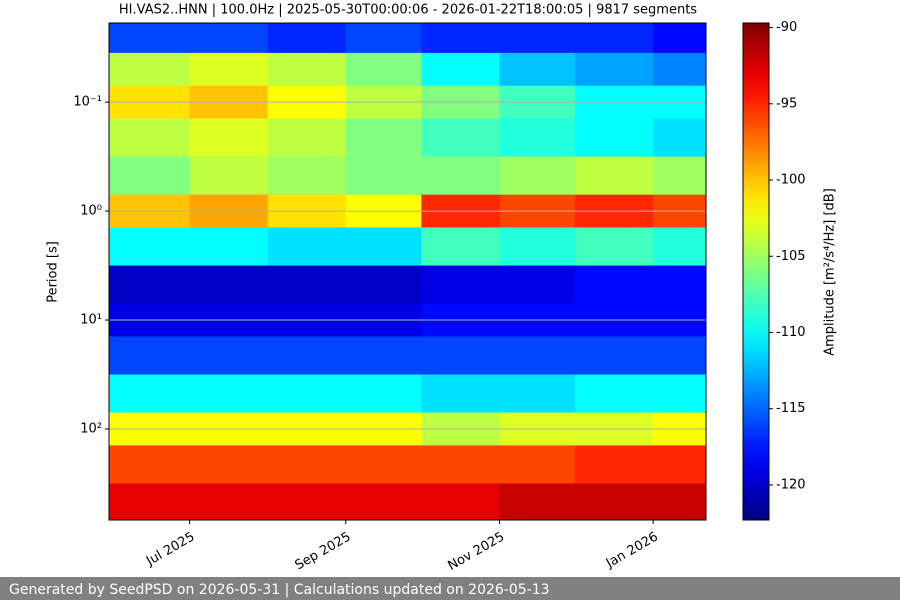 This screenshot has width=900, height=604. I want to click on y-tick-label: 10², so click(91, 429).